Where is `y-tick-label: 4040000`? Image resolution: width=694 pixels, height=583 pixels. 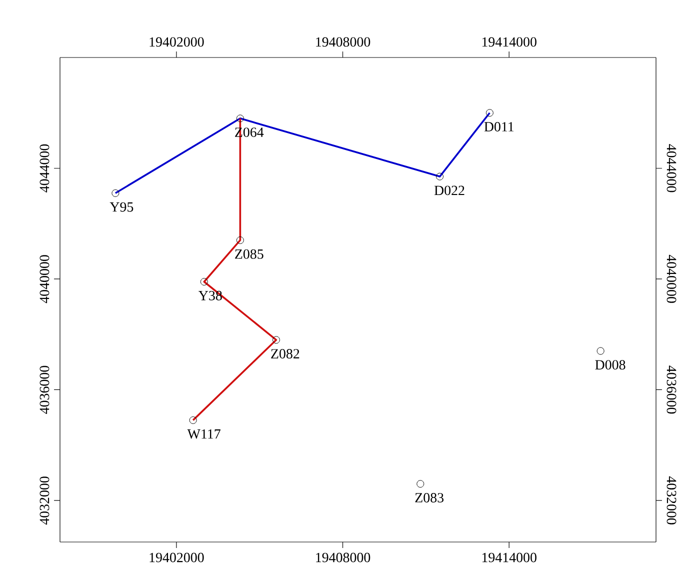
y-tick-label: 4040000 is located at coordinates (45, 279).